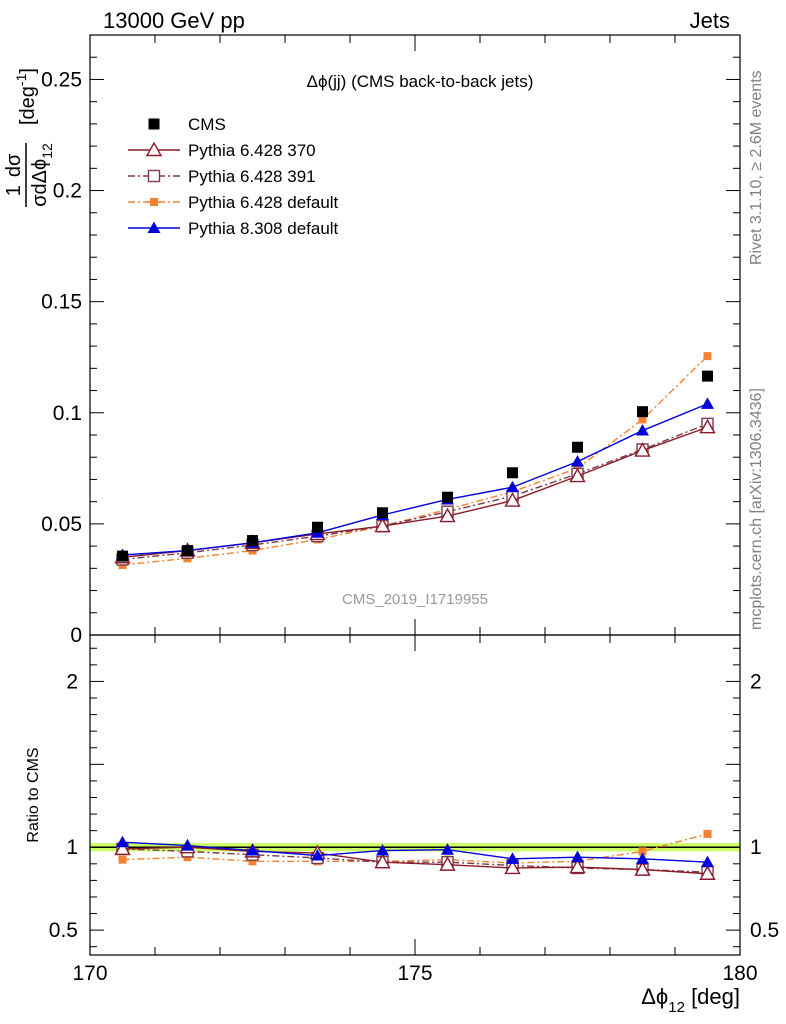 This screenshot has height=1024, width=786. What do you see at coordinates (263, 228) in the screenshot?
I see `legend-label-p8def: Pythia 8.308 default` at bounding box center [263, 228].